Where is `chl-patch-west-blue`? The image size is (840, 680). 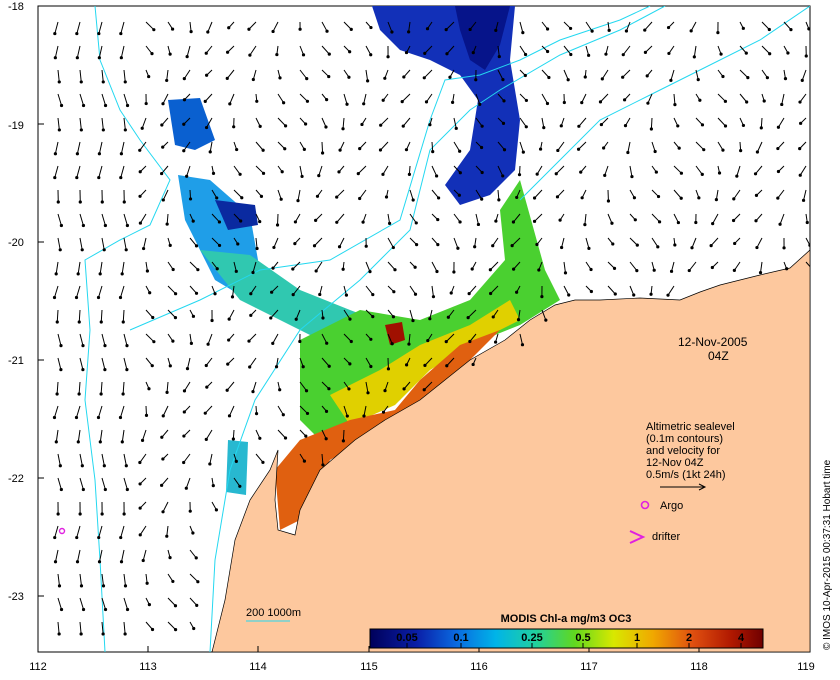
chl-patch-west-blue is located at coordinates (191, 124).